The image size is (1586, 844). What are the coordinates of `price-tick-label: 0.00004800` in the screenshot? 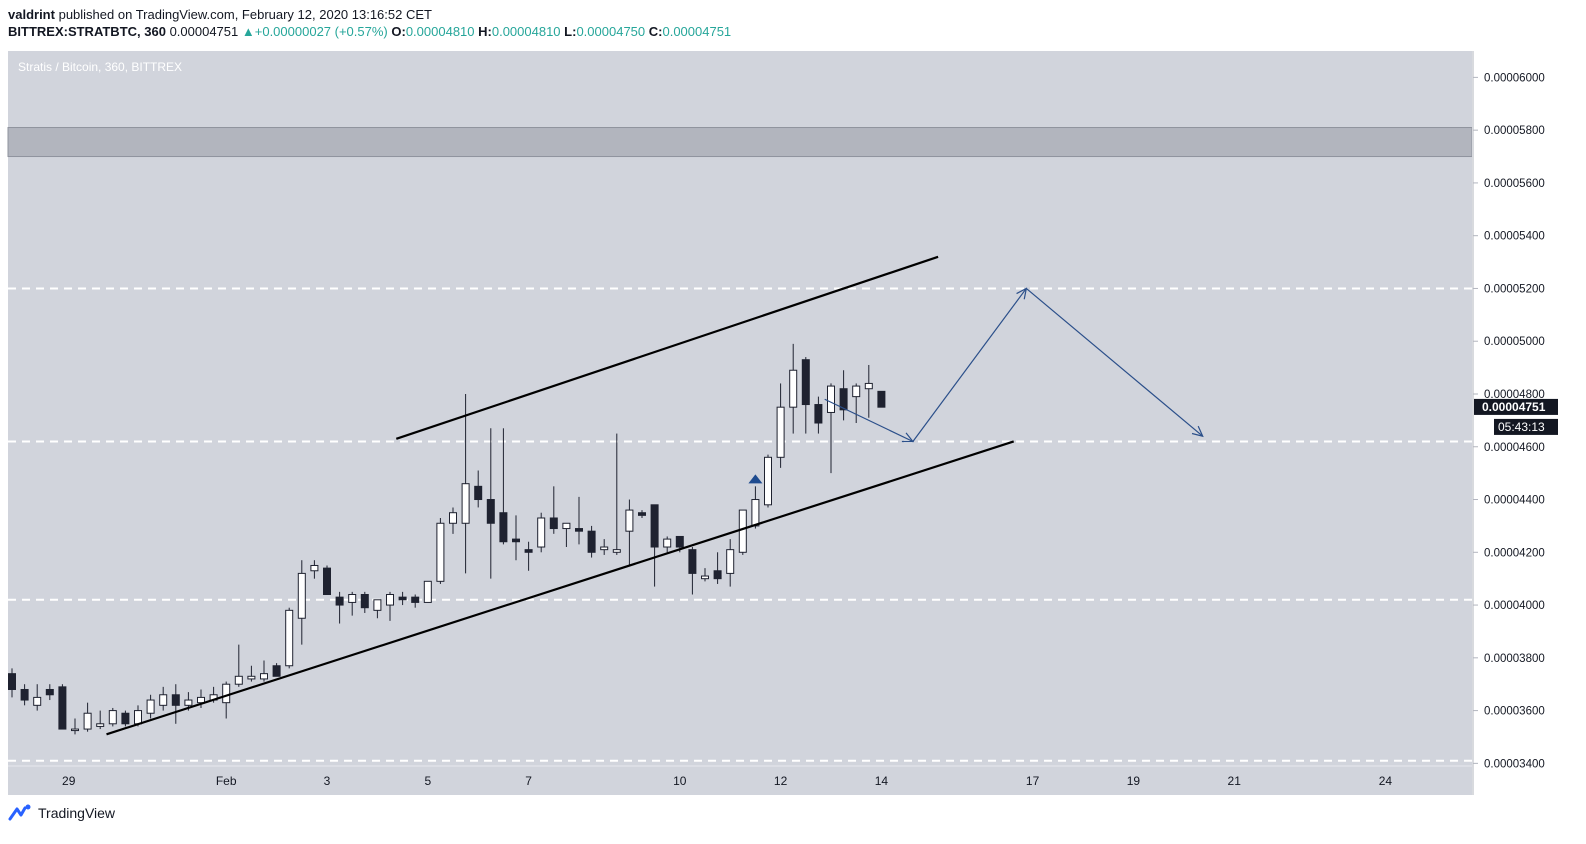 It's located at (1514, 395).